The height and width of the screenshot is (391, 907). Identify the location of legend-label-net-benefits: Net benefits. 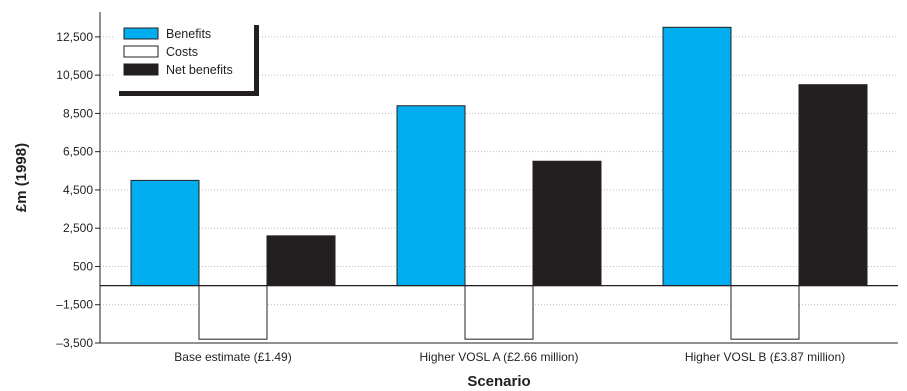
(199, 70).